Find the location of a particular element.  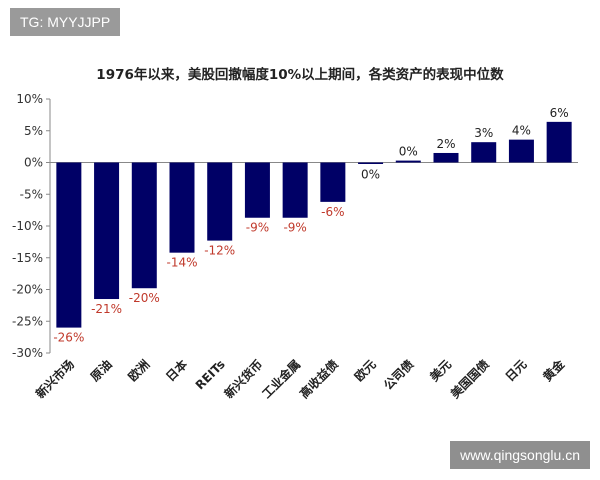

data-label: 2% is located at coordinates (445, 144).